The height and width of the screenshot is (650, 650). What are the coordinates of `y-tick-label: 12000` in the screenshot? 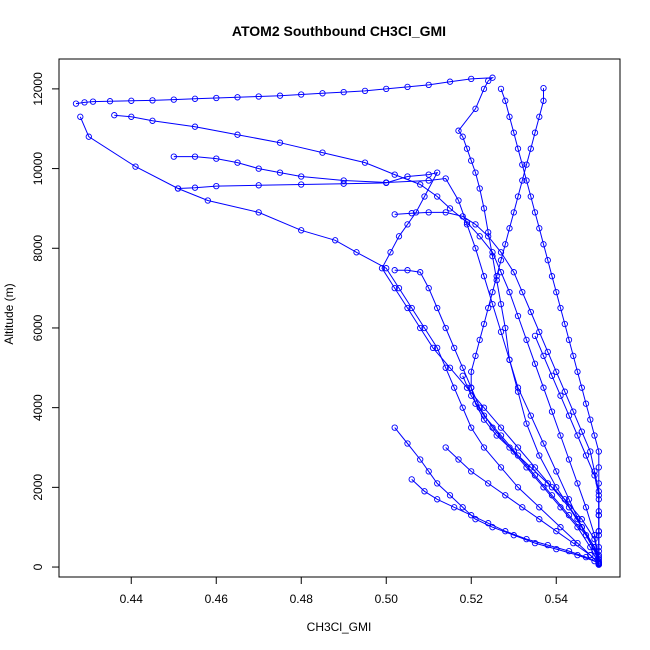 It's located at (38, 89).